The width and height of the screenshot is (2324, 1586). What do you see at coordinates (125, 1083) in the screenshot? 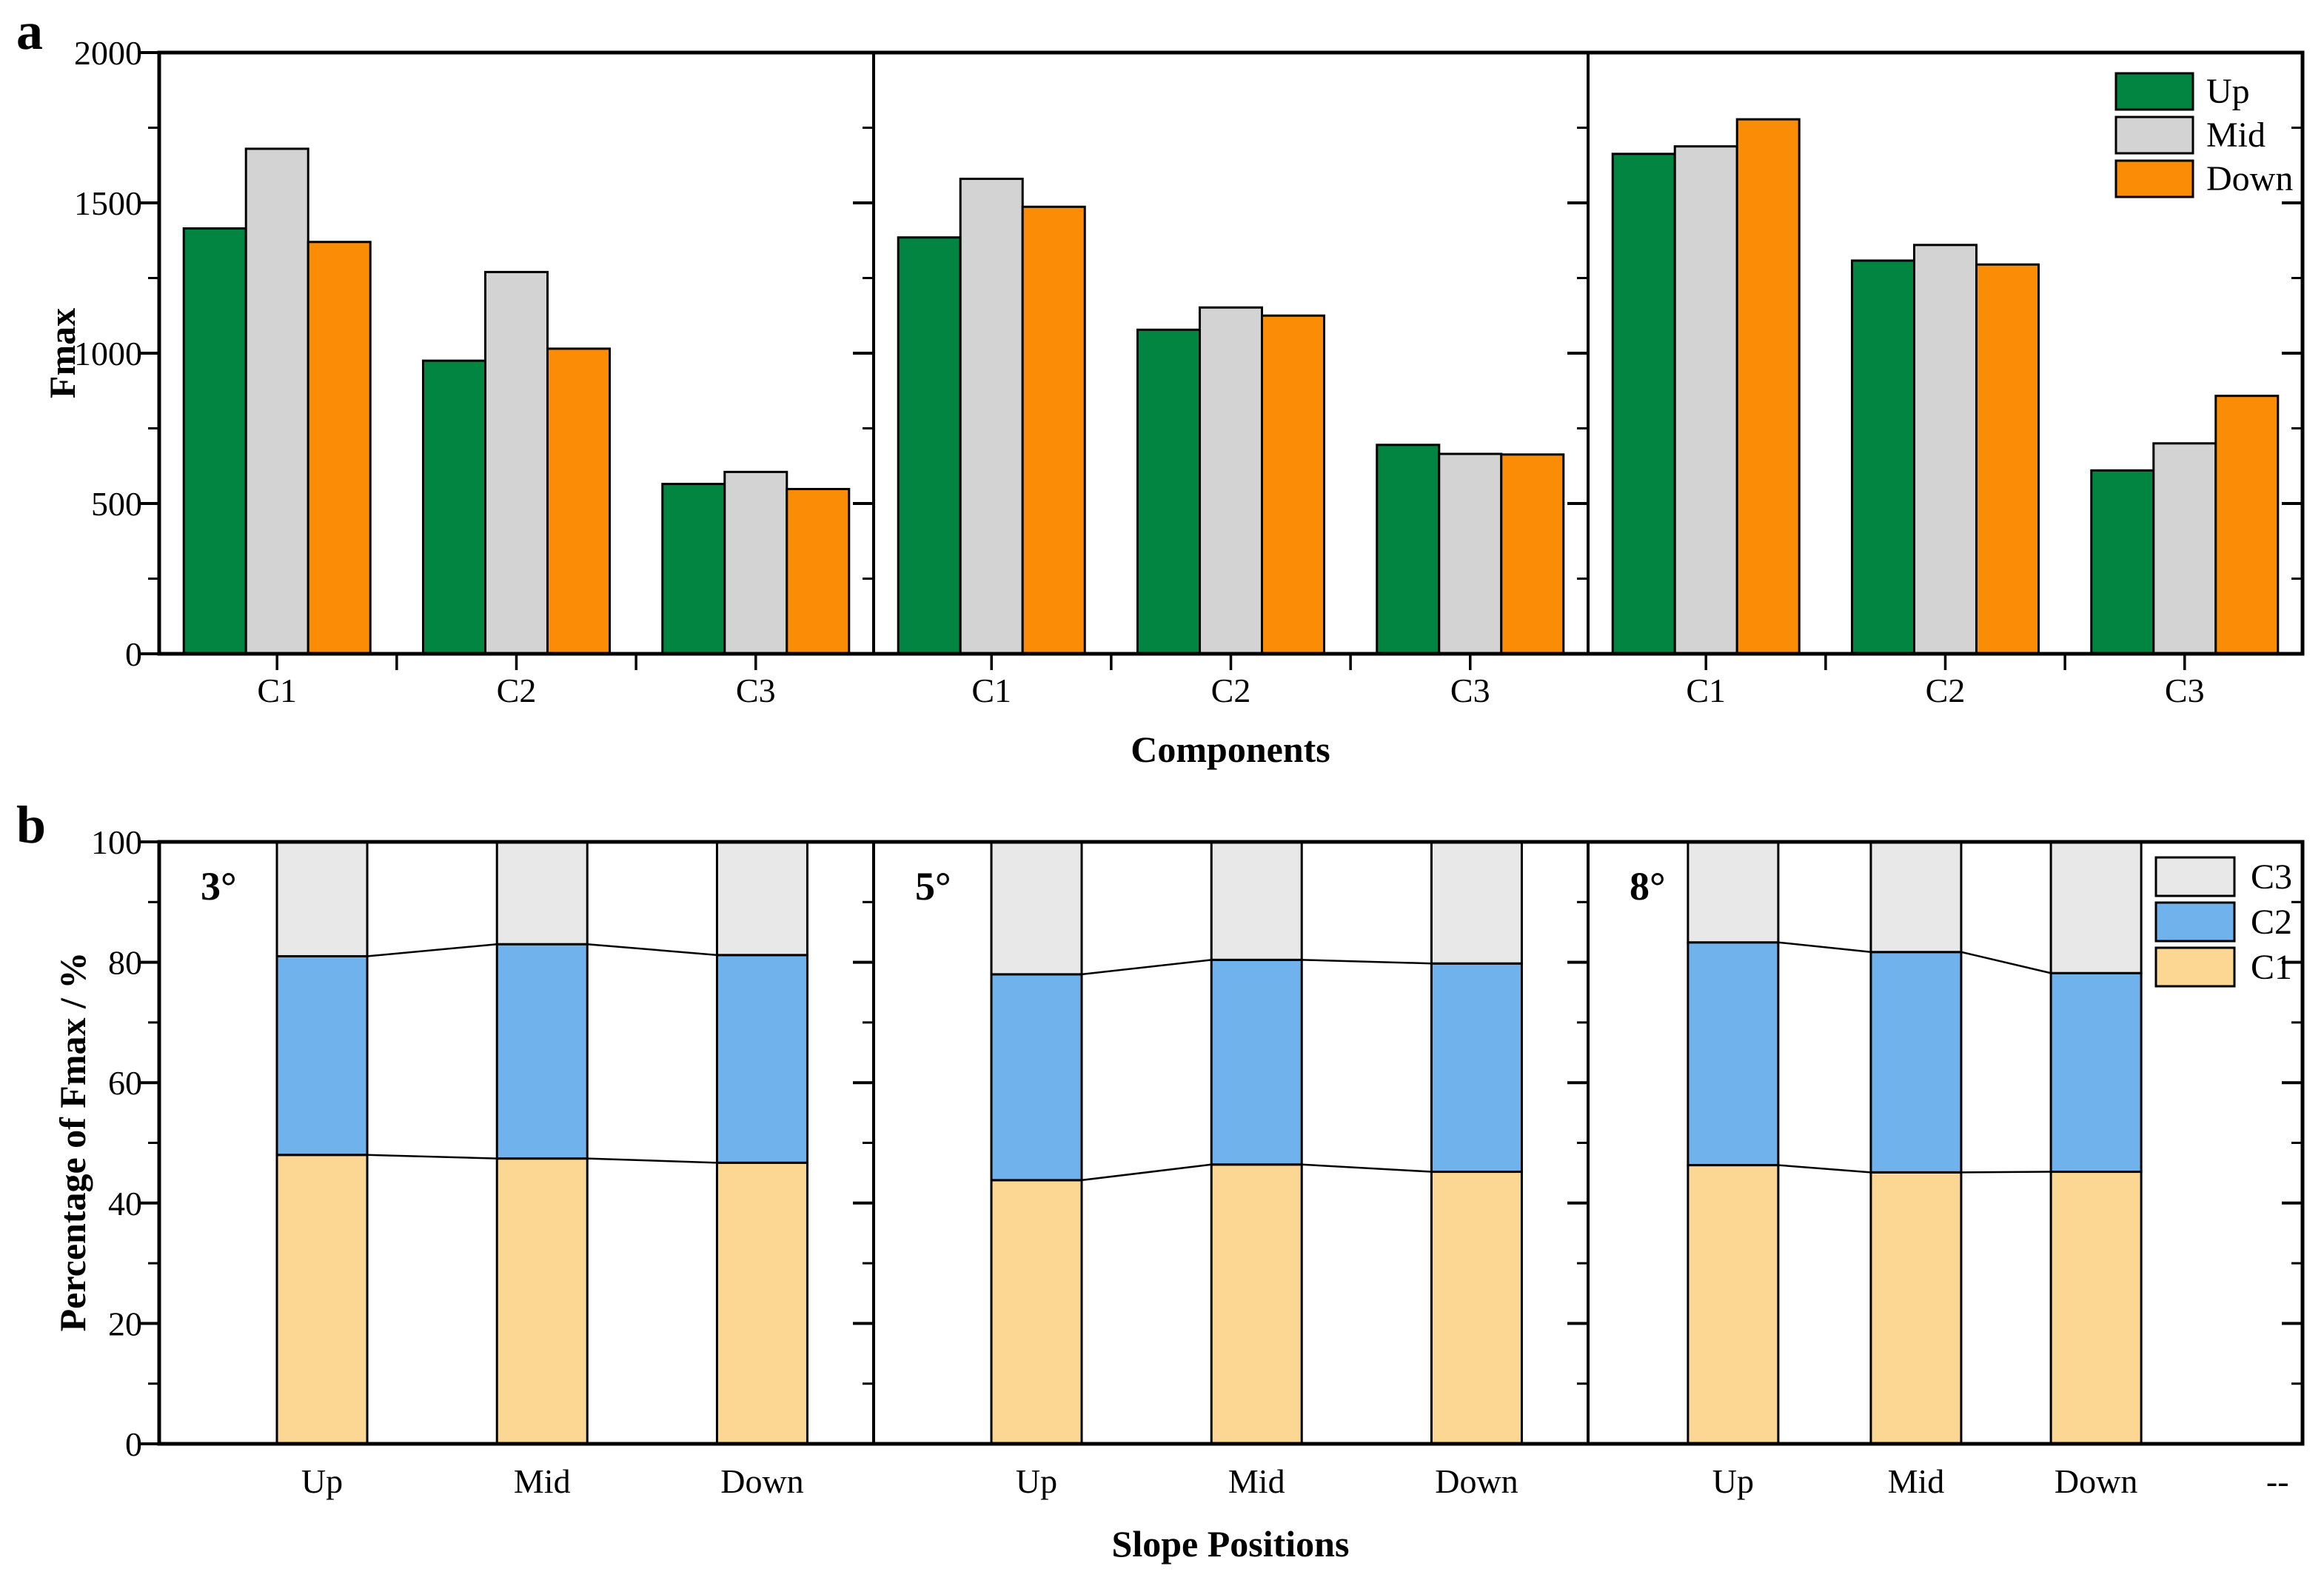
I see `y-tick-label: 60` at bounding box center [125, 1083].